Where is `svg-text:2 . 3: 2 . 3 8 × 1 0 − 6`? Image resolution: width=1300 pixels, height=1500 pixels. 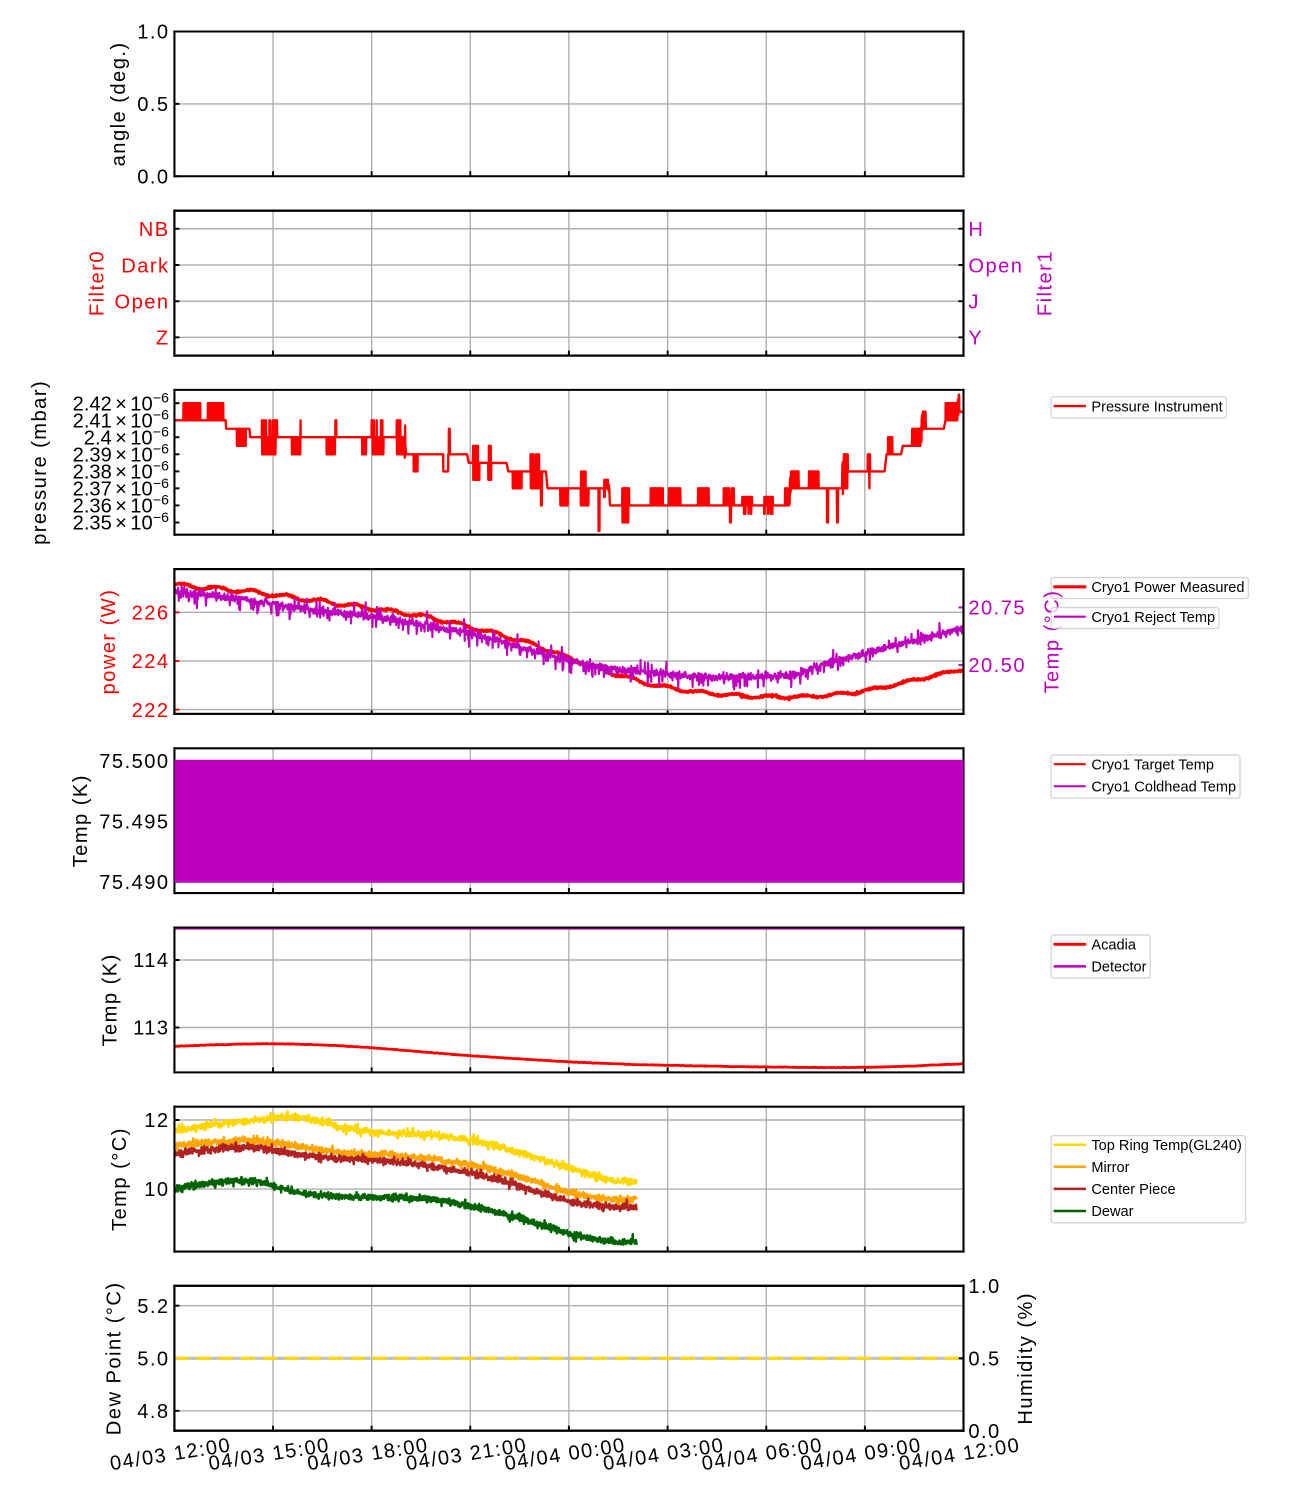 svg-text:2 . 3: 2 . 3 8 × 1 0 − 6 is located at coordinates (121, 467).